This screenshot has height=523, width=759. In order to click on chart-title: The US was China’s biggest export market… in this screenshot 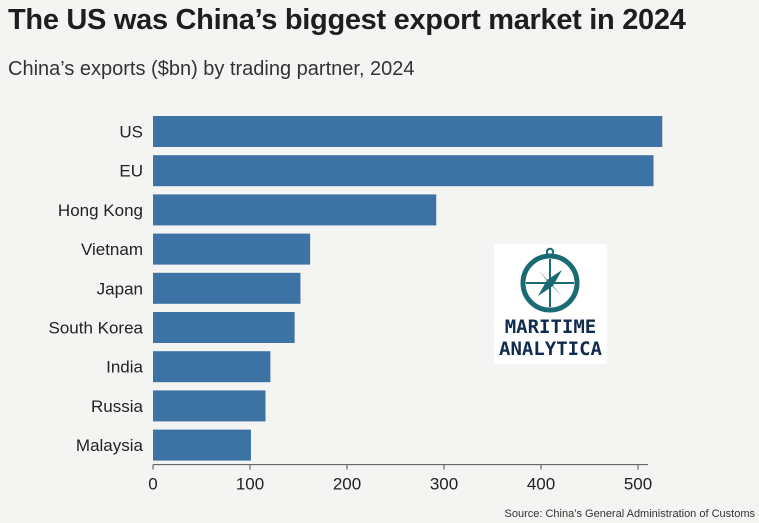, I will do `click(347, 20)`.